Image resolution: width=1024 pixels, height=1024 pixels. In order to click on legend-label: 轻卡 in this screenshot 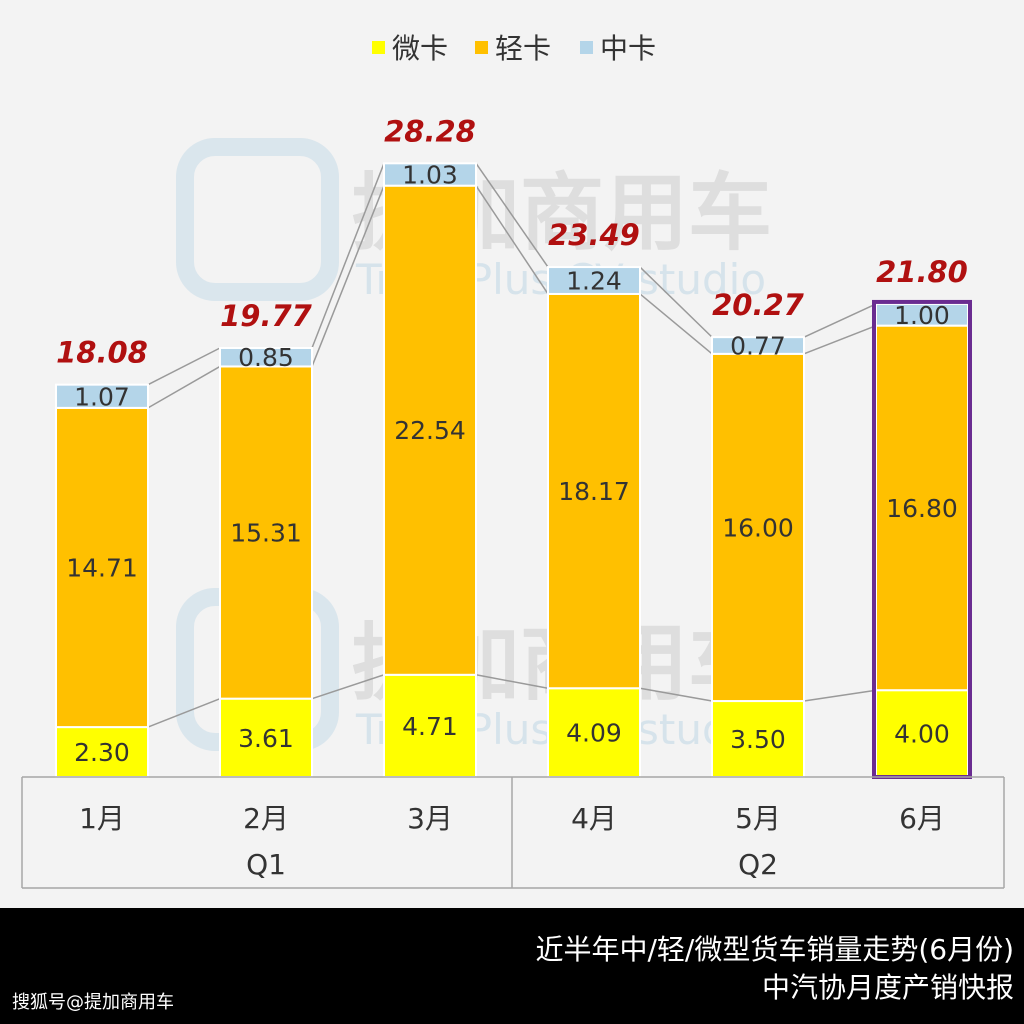, I will do `click(523, 48)`.